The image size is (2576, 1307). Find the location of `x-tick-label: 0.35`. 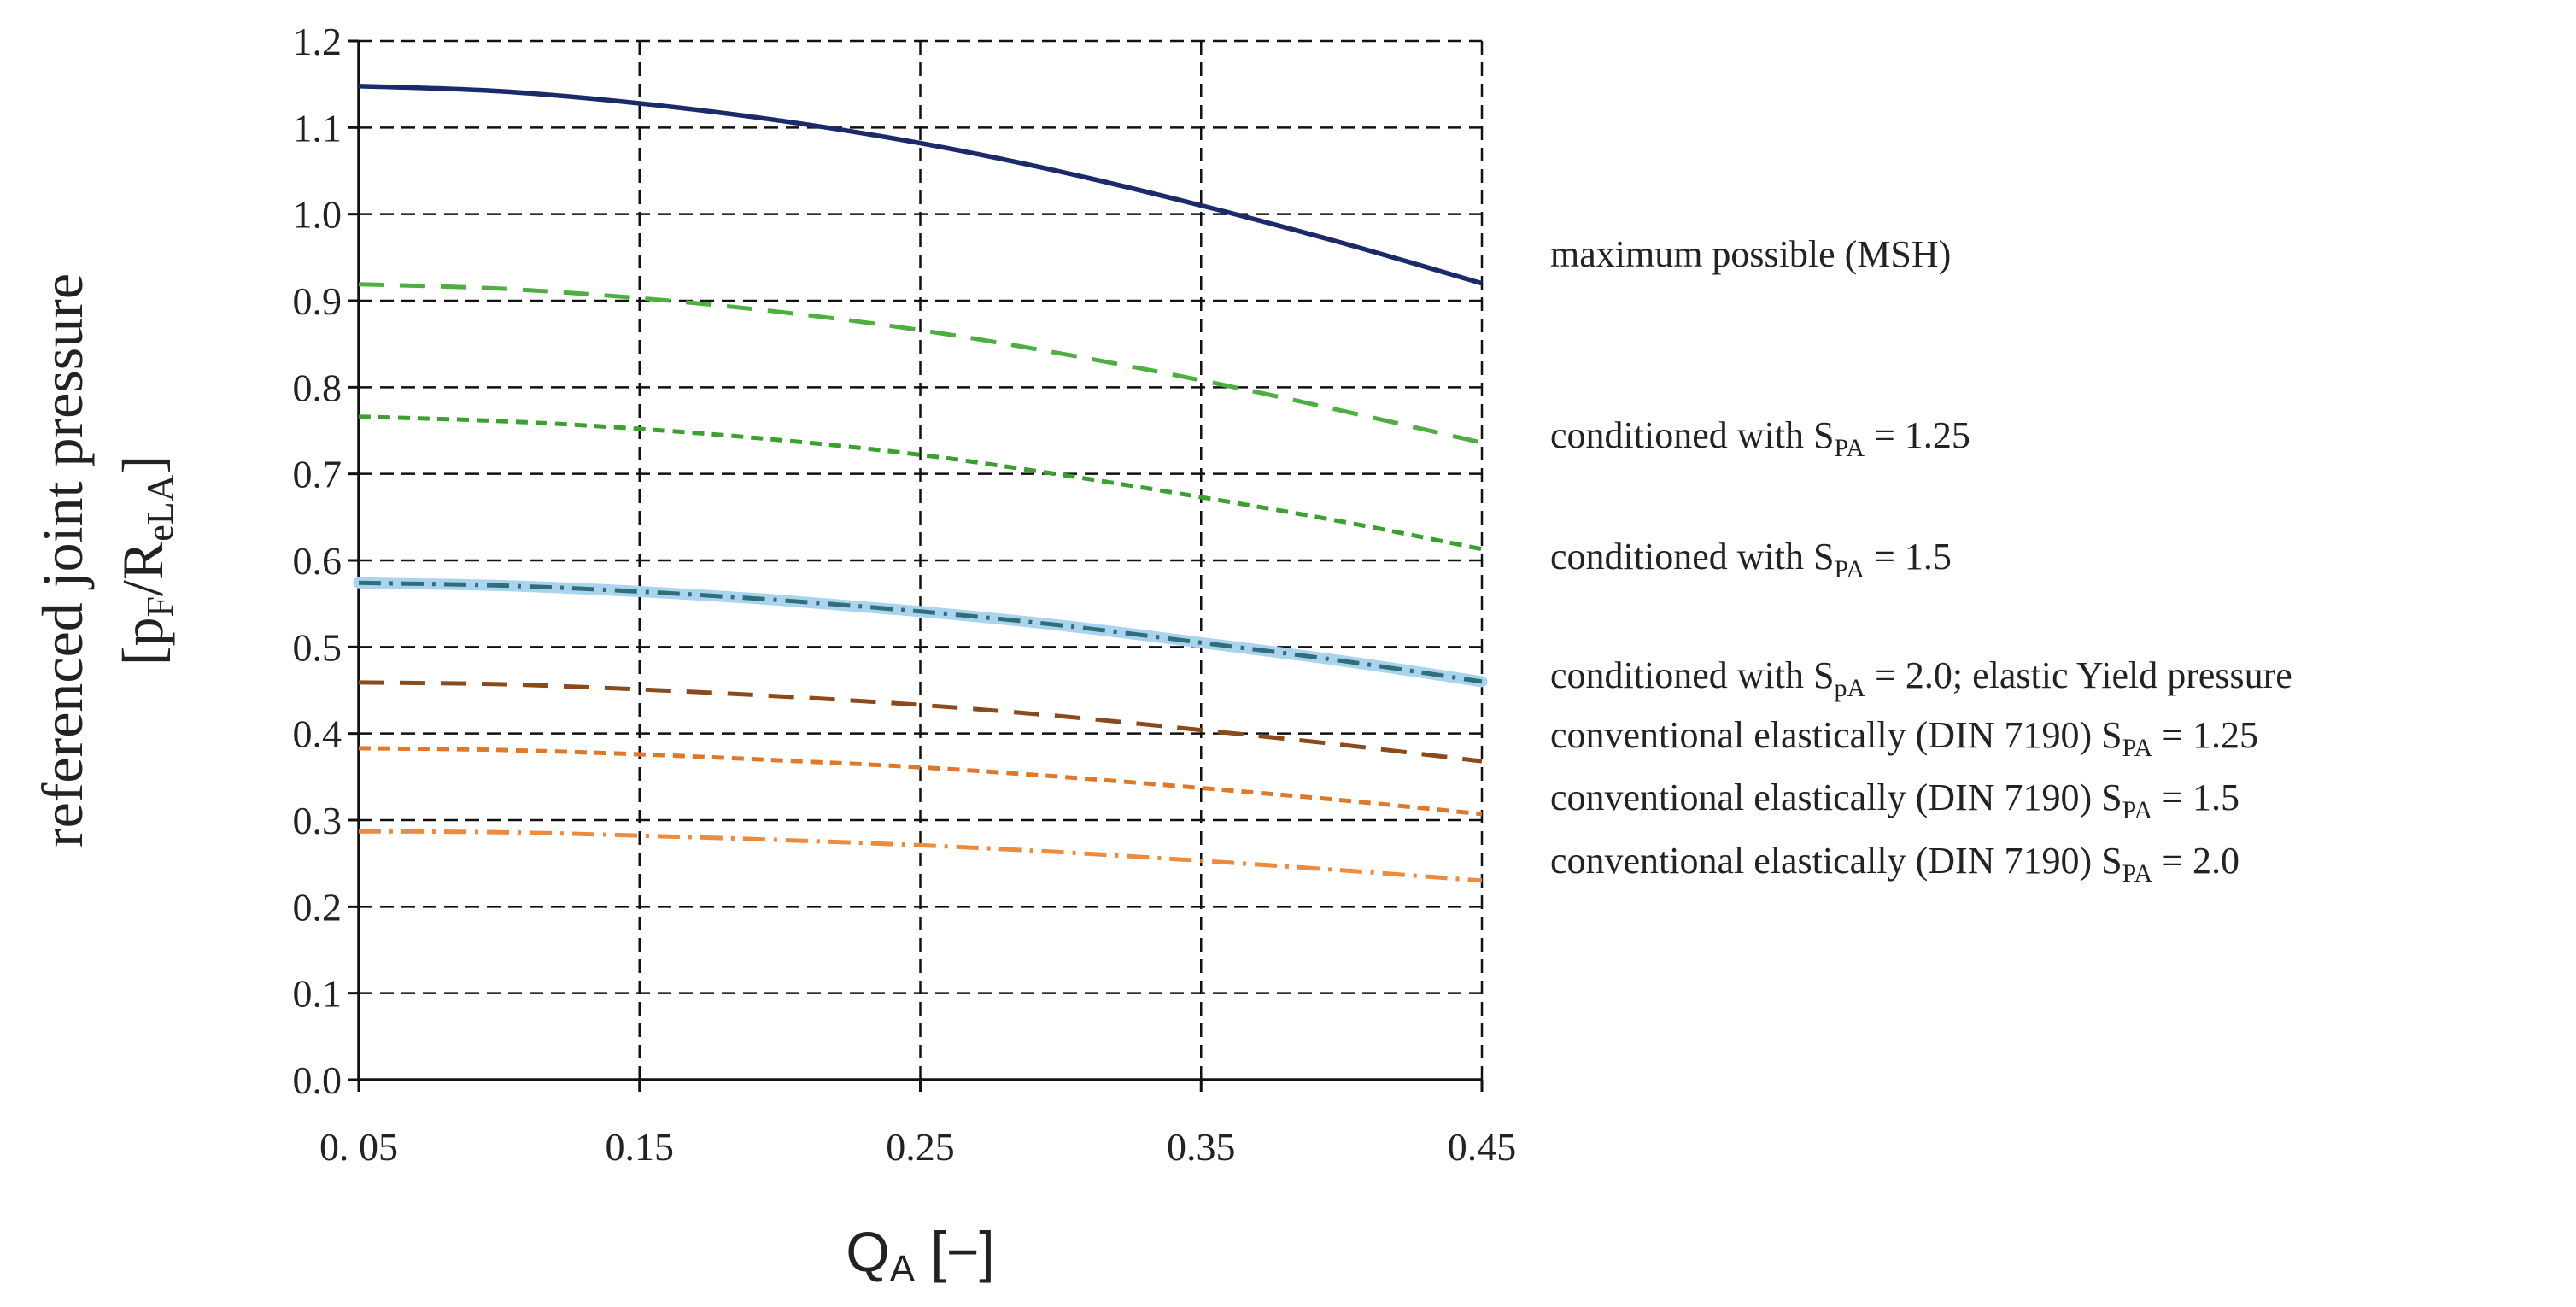

x-tick-label: 0.35 is located at coordinates (1201, 1147).